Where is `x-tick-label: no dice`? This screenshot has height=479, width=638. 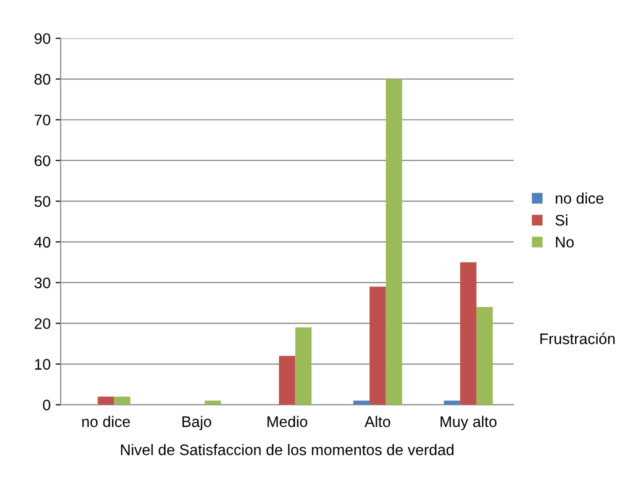 x-tick-label: no dice is located at coordinates (106, 422).